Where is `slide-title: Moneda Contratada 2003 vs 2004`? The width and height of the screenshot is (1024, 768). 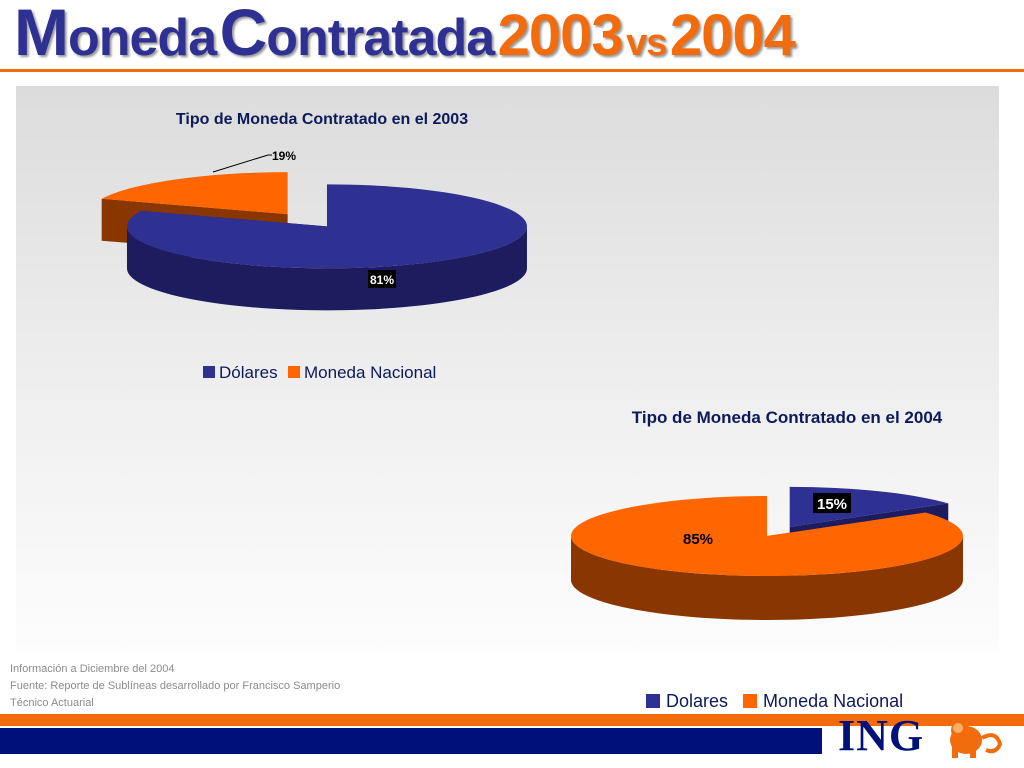 slide-title: Moneda Contratada 2003 vs 2004 is located at coordinates (405, 34).